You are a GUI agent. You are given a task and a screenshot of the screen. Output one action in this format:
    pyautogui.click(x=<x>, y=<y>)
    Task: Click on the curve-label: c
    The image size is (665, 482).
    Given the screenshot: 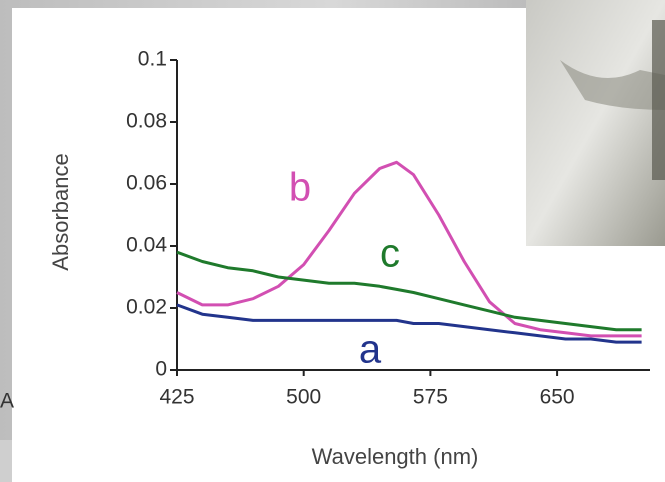 What is the action you would take?
    pyautogui.click(x=390, y=254)
    